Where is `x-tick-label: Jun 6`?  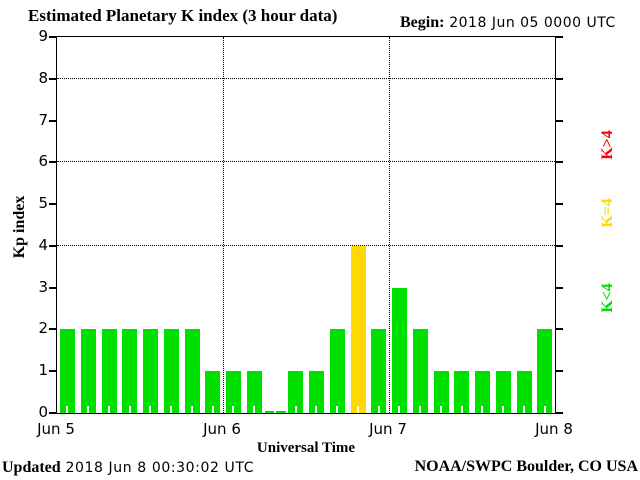
x-tick-label: Jun 6 is located at coordinates (222, 429).